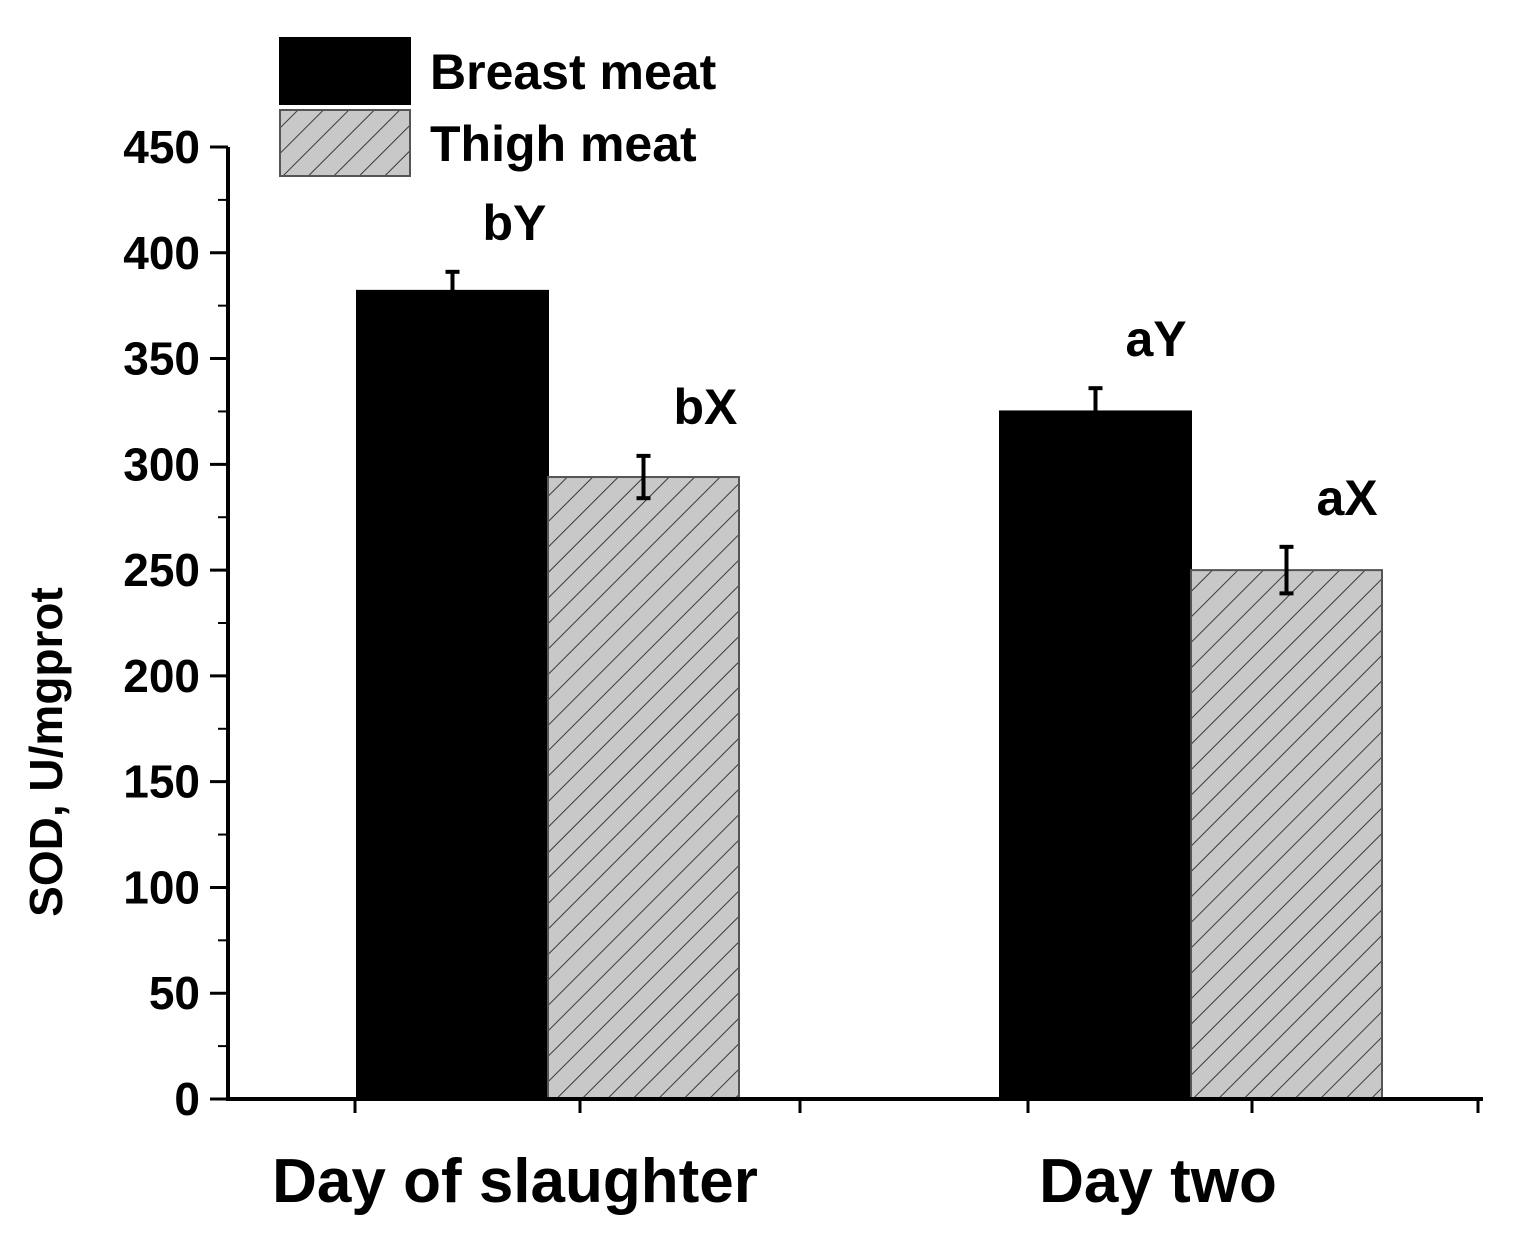 The height and width of the screenshot is (1236, 1524). I want to click on x-category-label: Day two, so click(1158, 1181).